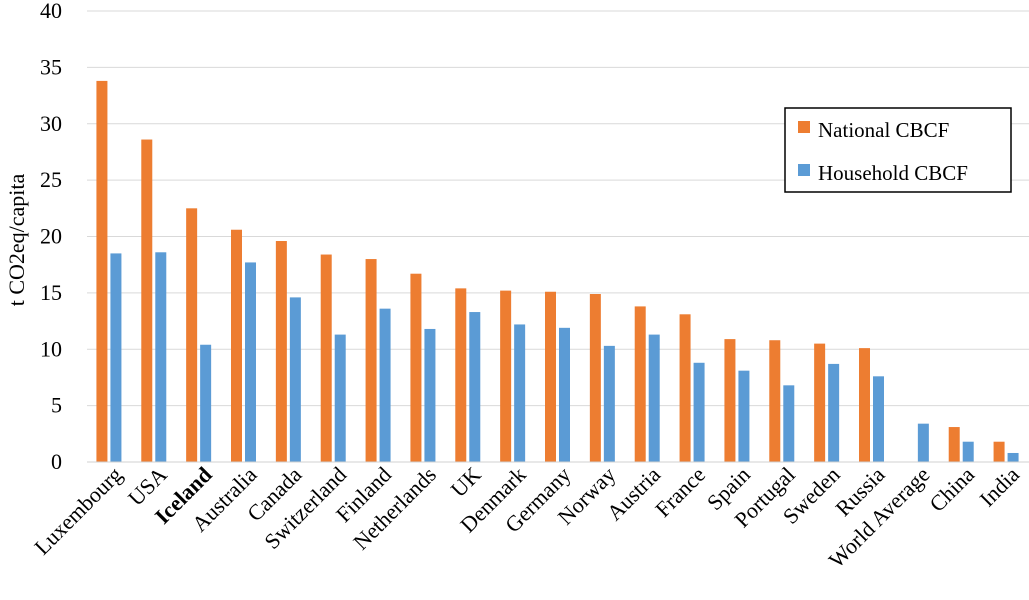  I want to click on y-tick-label: 30, so click(51, 123).